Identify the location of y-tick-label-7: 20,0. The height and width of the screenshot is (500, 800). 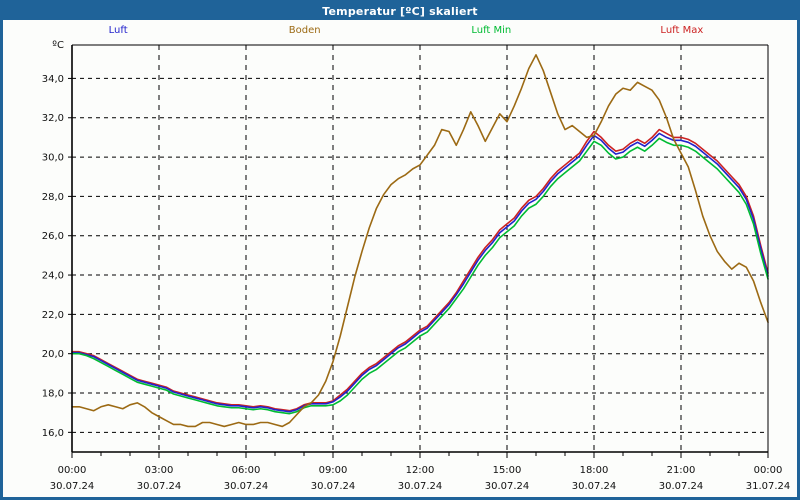
(53, 354).